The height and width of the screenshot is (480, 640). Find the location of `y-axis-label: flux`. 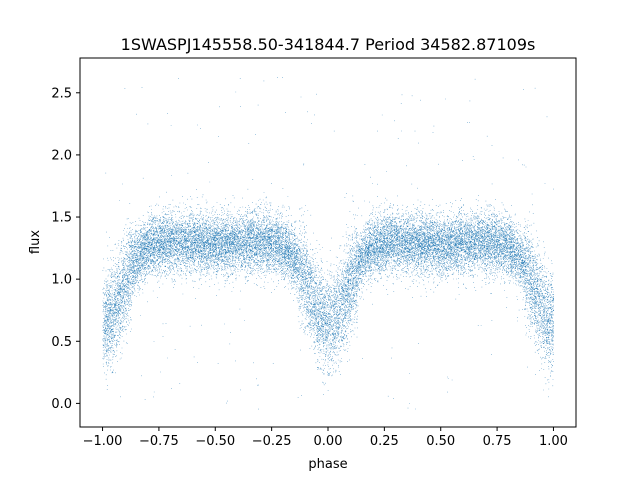

y-axis-label: flux is located at coordinates (35, 242).